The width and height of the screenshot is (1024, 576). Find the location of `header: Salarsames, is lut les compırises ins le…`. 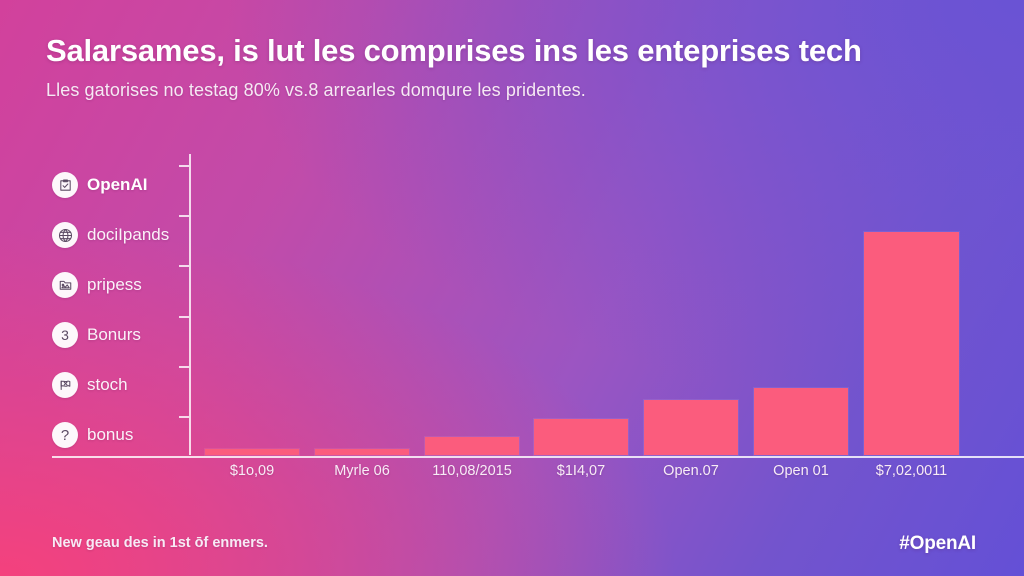

header: Salarsames, is lut les compırises ins le… is located at coordinates (511, 67).